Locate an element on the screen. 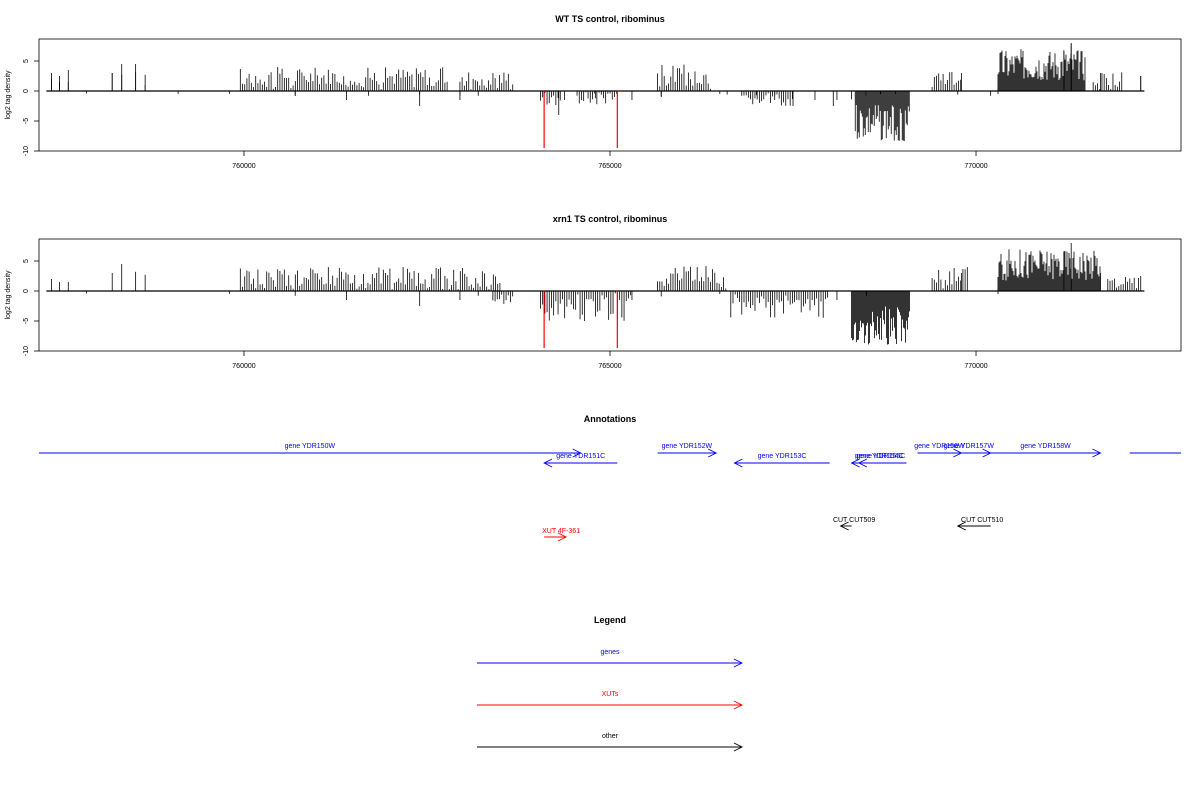  gene-feature: gene YDR157W is located at coordinates (968, 450).